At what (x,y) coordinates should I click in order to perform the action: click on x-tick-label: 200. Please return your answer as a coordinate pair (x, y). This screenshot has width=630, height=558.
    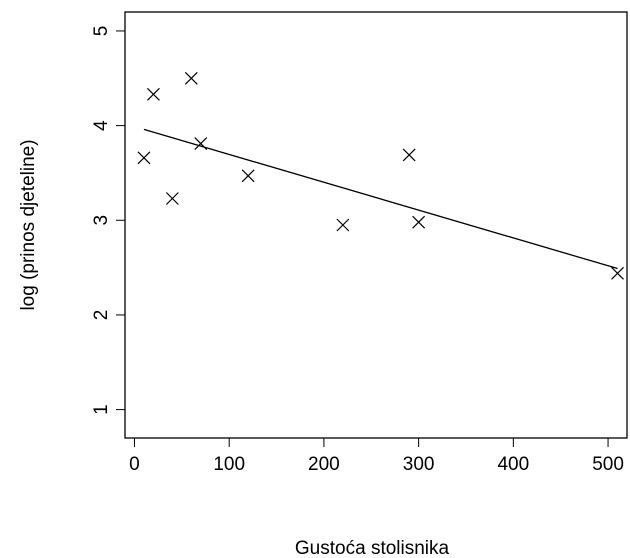
    Looking at the image, I should click on (324, 464).